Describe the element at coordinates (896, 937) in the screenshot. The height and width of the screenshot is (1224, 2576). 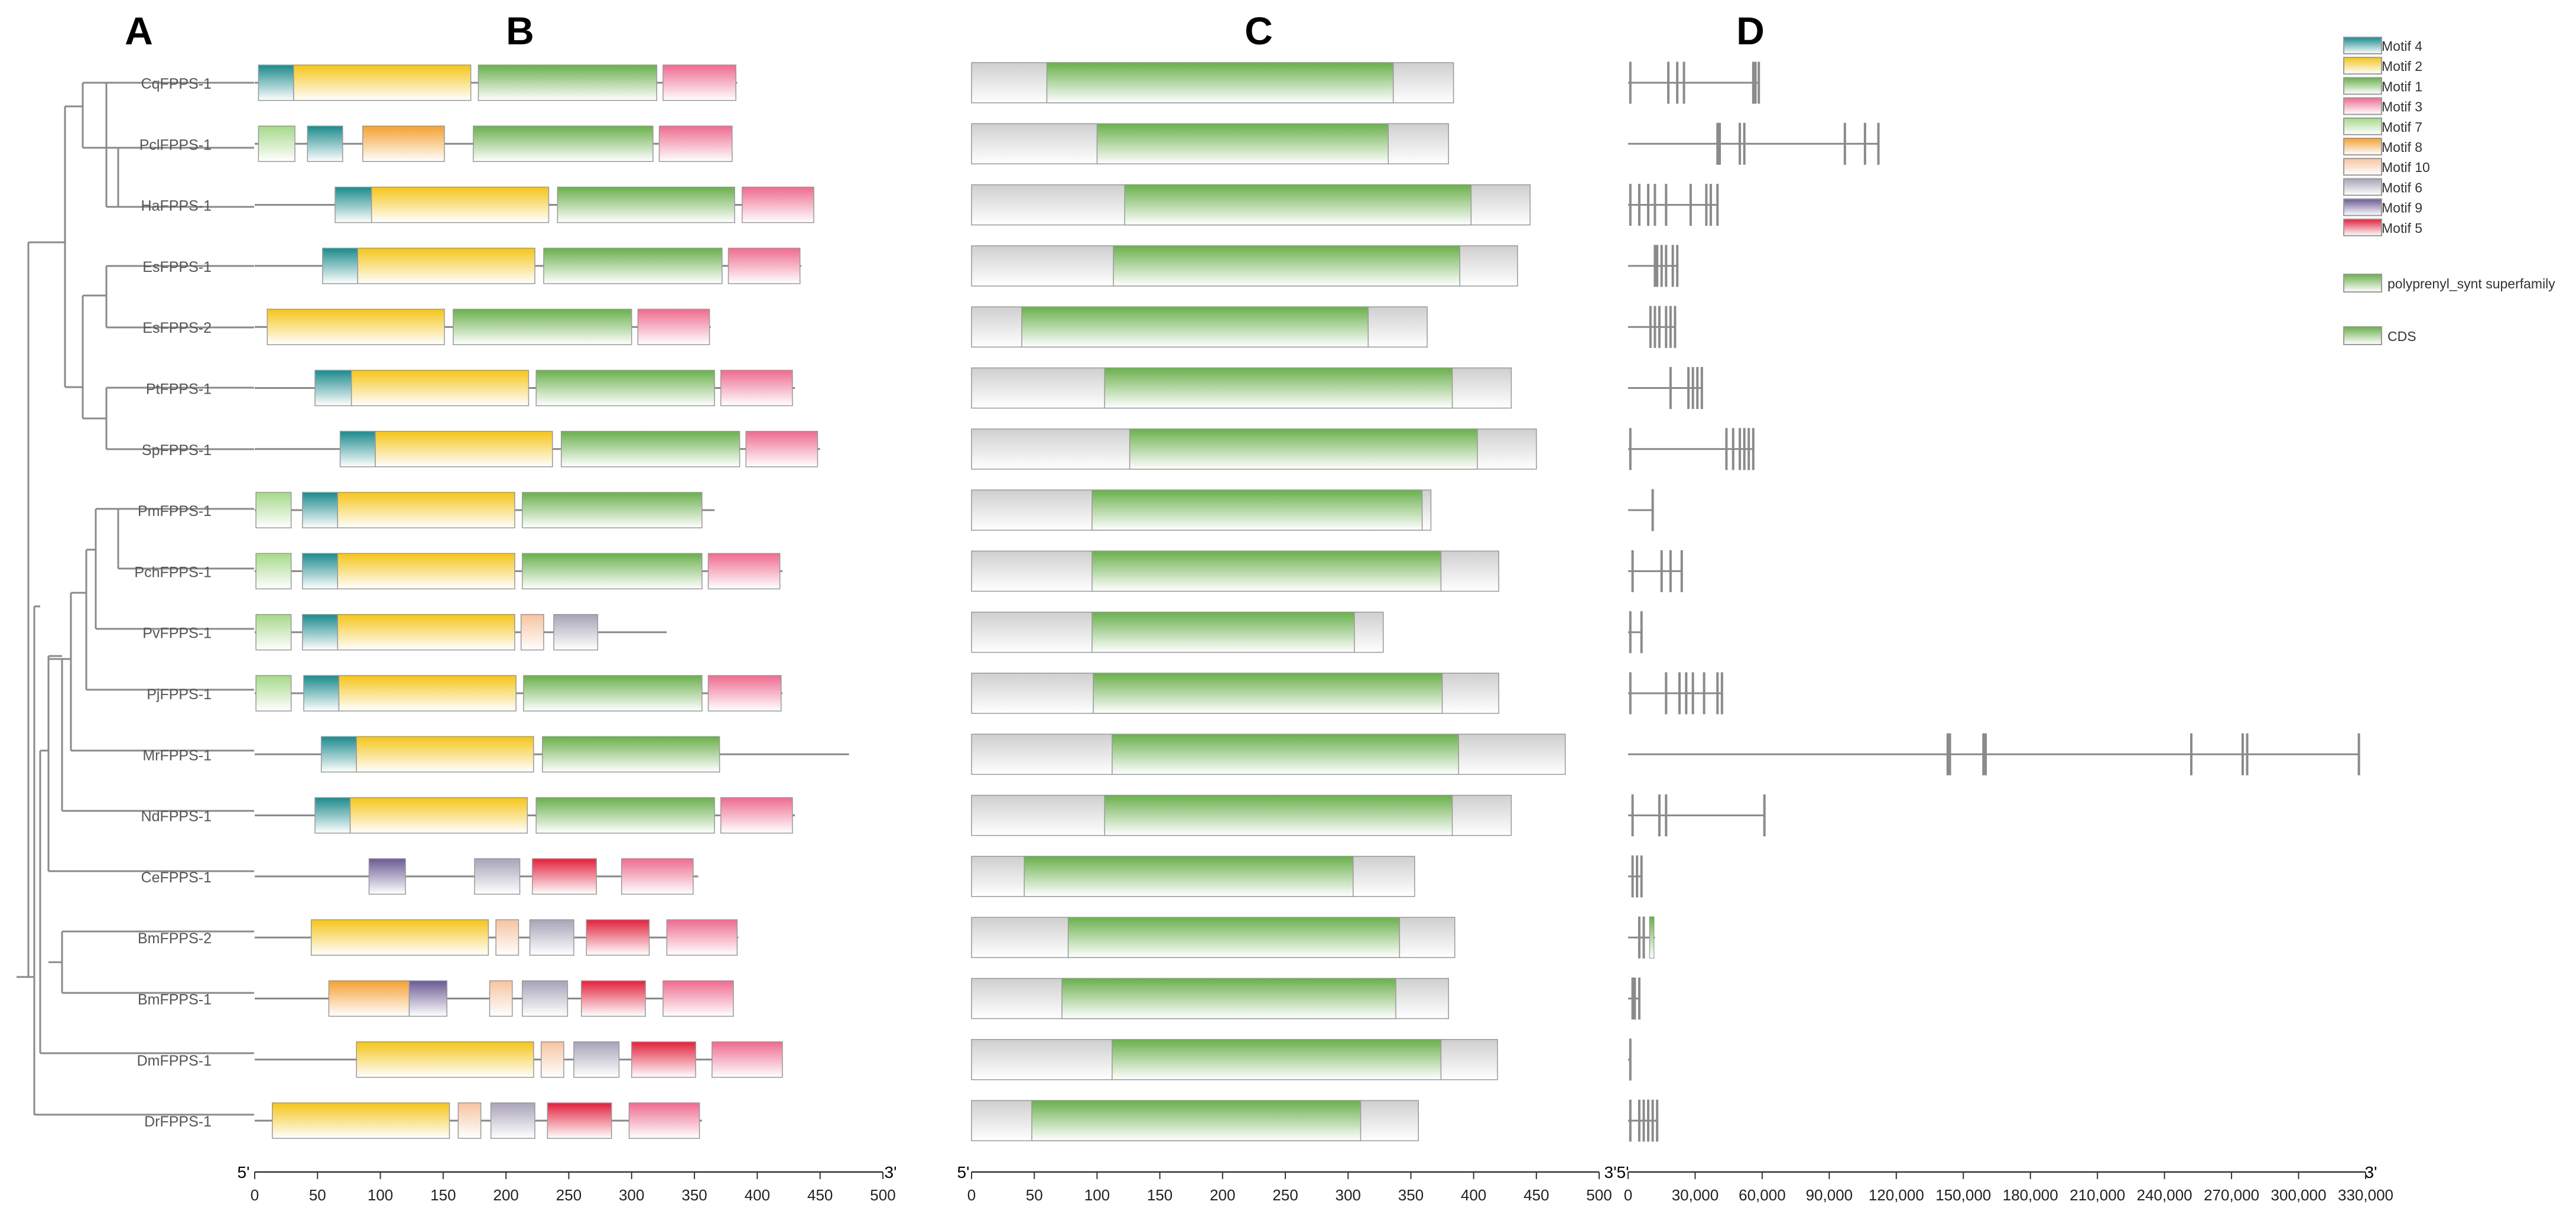
I see `row-bmfpps-2: BmFPPS-2` at that location.